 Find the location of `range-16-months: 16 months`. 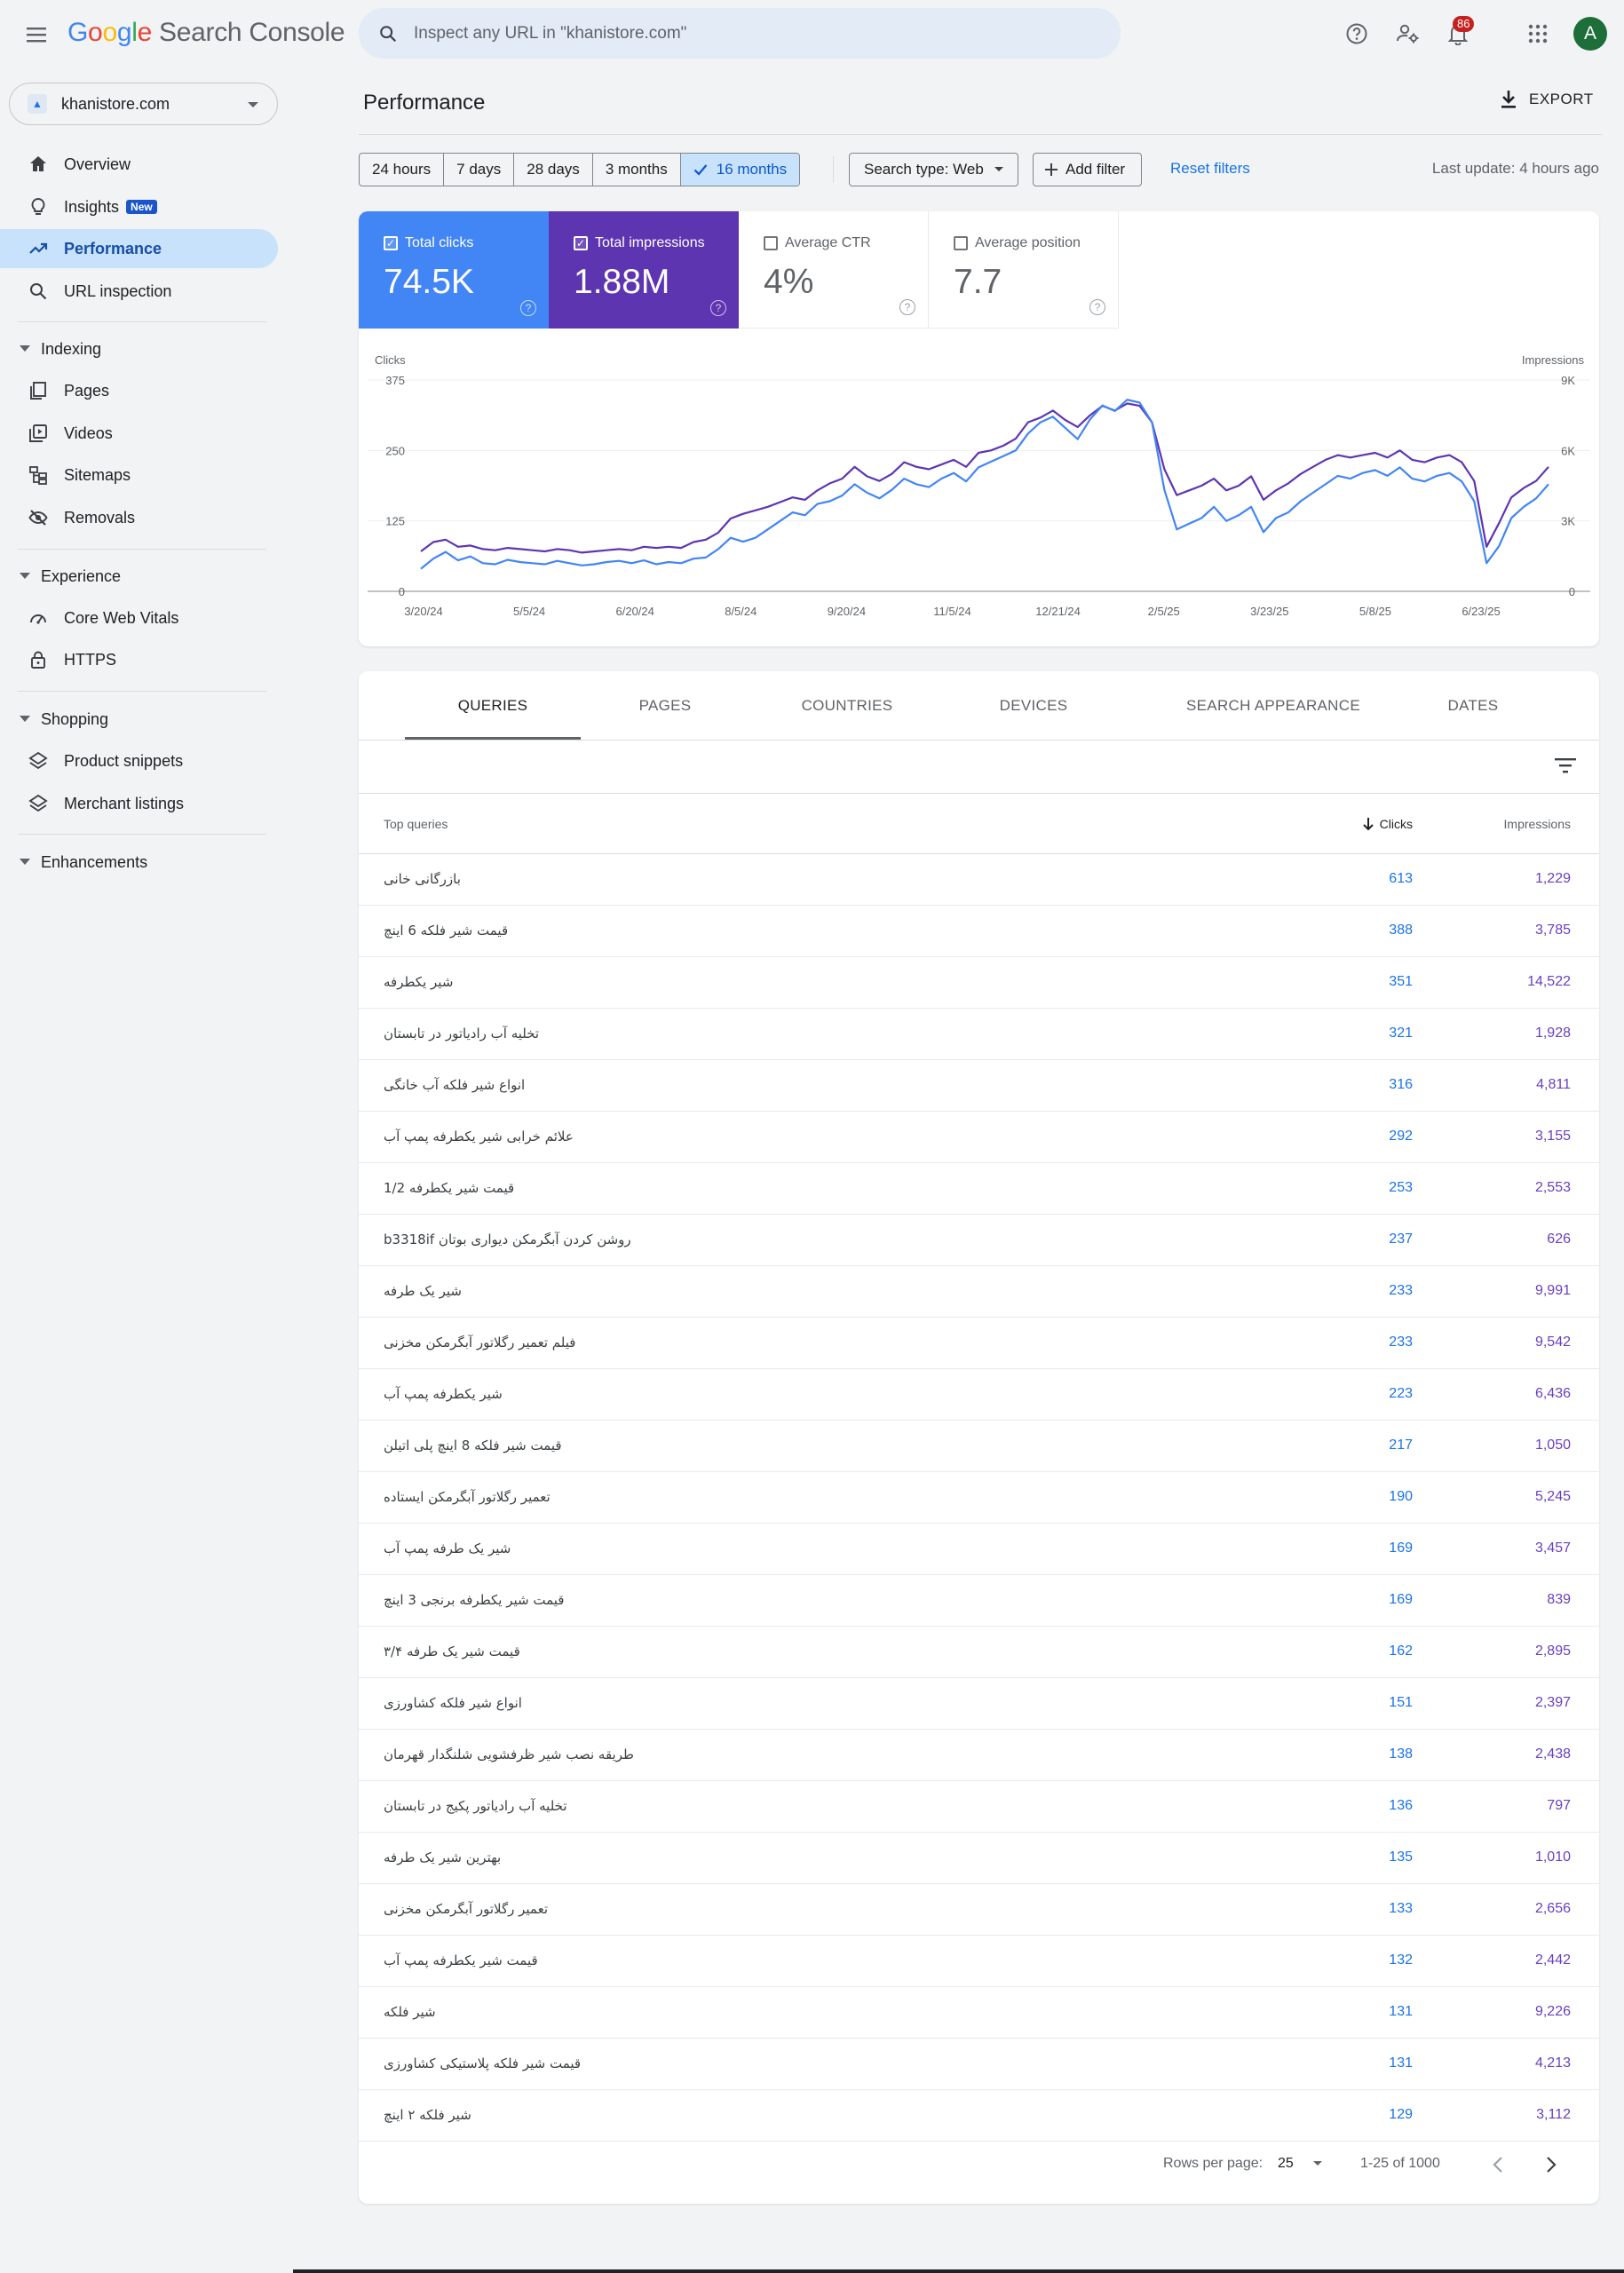

range-16-months: 16 months is located at coordinates (740, 170).